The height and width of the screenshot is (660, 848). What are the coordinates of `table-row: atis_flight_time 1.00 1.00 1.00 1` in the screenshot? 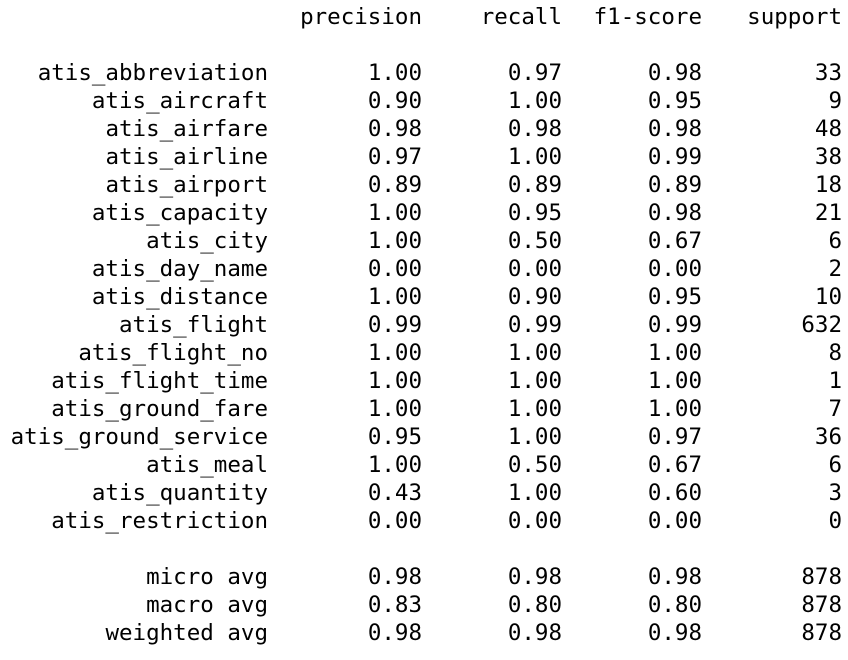 It's located at (424, 381).